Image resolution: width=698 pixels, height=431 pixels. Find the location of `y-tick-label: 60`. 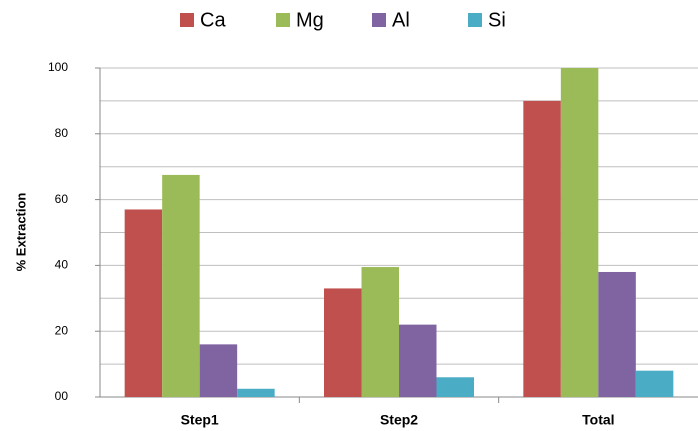

y-tick-label: 60 is located at coordinates (62, 199).